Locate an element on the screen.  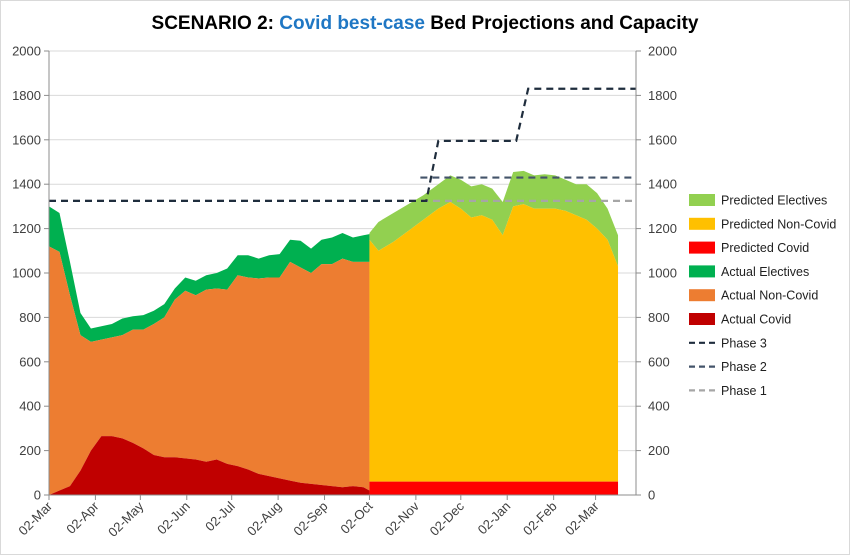
phase-lines is located at coordinates (342, 144).